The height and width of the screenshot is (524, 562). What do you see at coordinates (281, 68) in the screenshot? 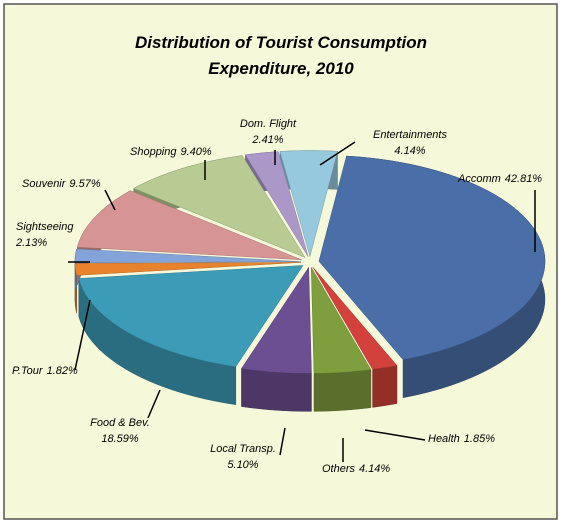
I see `chart-subtitle: Expenditure, 2010` at bounding box center [281, 68].